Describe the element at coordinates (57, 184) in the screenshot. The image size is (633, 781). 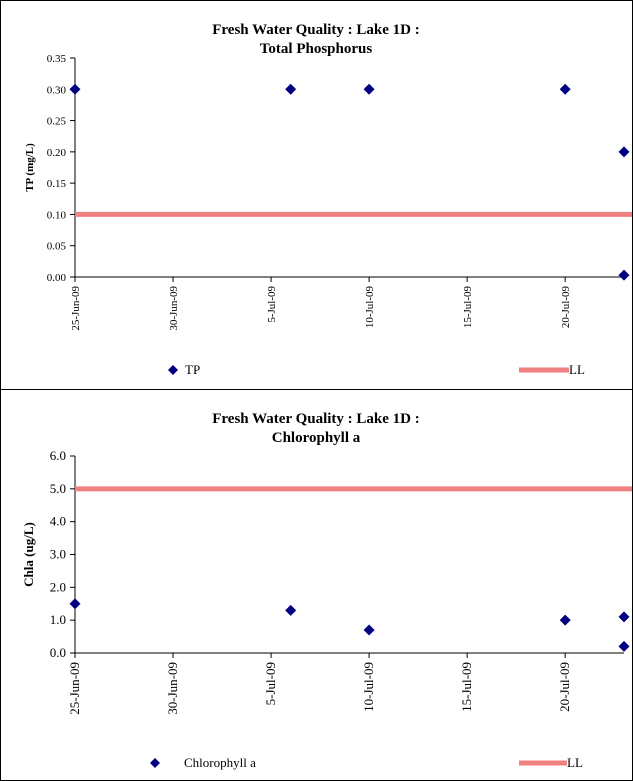
I see `y-tick-label: 0.15` at that location.